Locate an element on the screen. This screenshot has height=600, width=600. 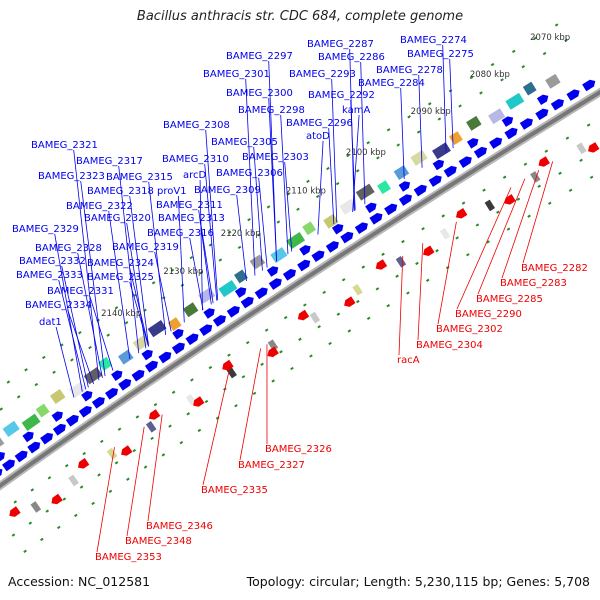
kbp-tick-label: 2090 kbp is located at coordinates (431, 112).